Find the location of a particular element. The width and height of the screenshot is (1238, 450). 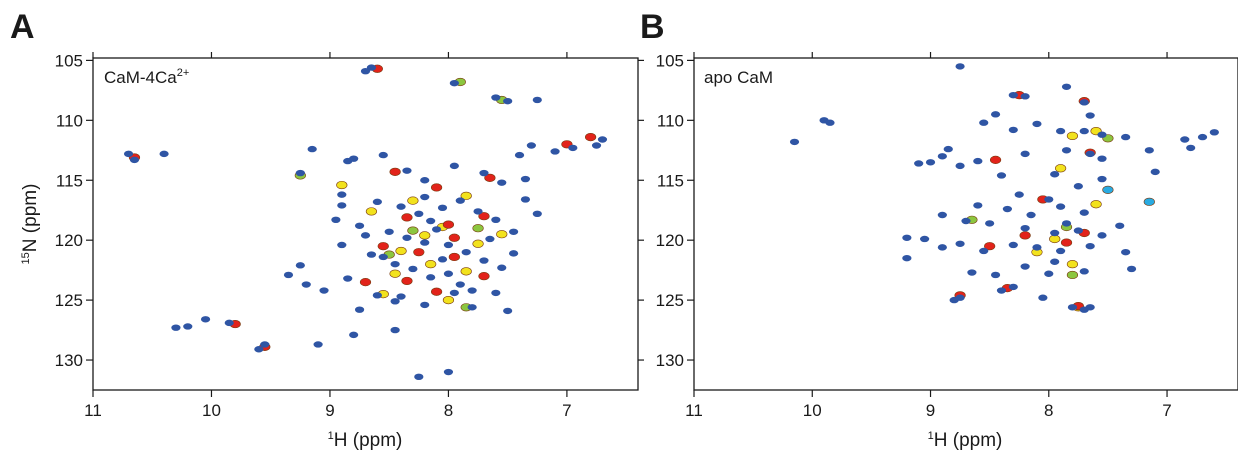

x-axis-title-a-main: H (ppm) is located at coordinates (368, 440).